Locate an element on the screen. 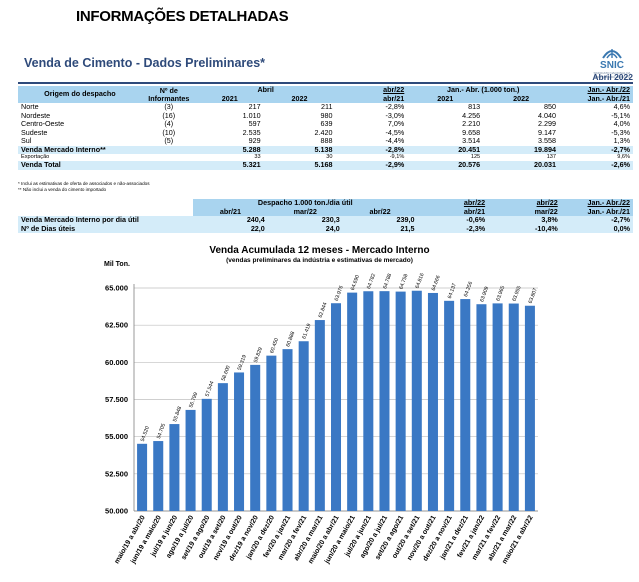  informants: (3) is located at coordinates (169, 106).